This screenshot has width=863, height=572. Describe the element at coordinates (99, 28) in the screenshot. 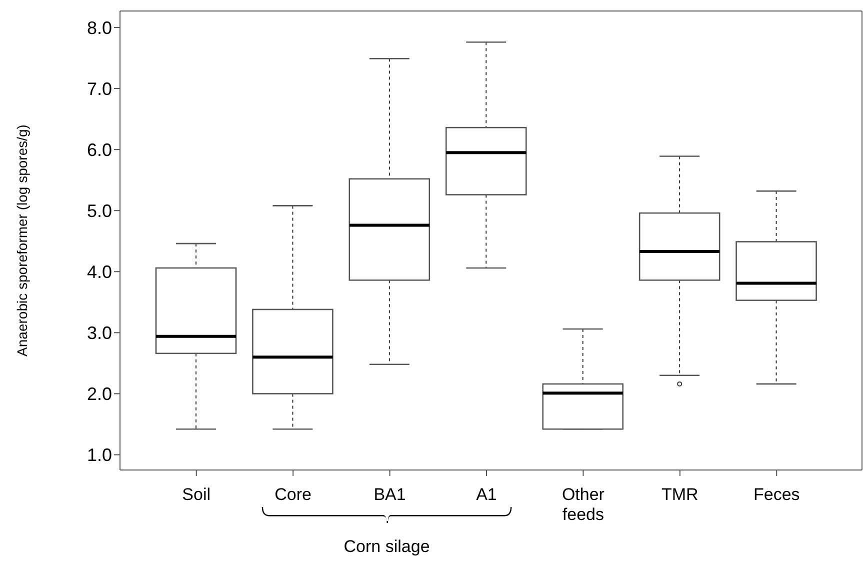

I see `y-tick-label: 8.0` at that location.